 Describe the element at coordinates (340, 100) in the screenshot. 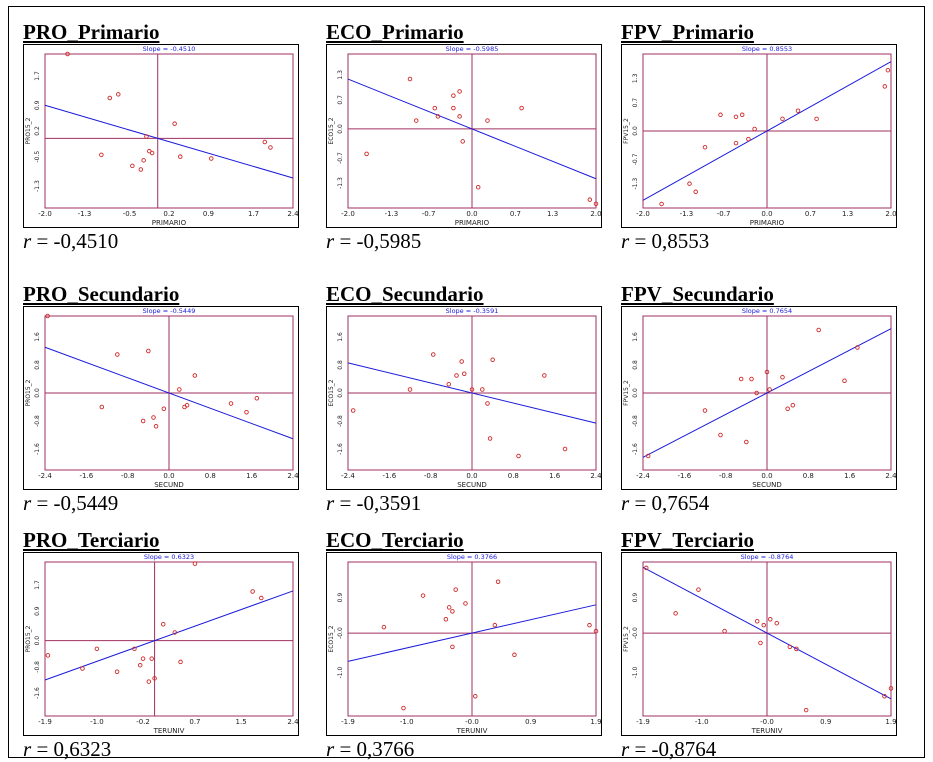

I see `y-tick-label: 0.7` at that location.